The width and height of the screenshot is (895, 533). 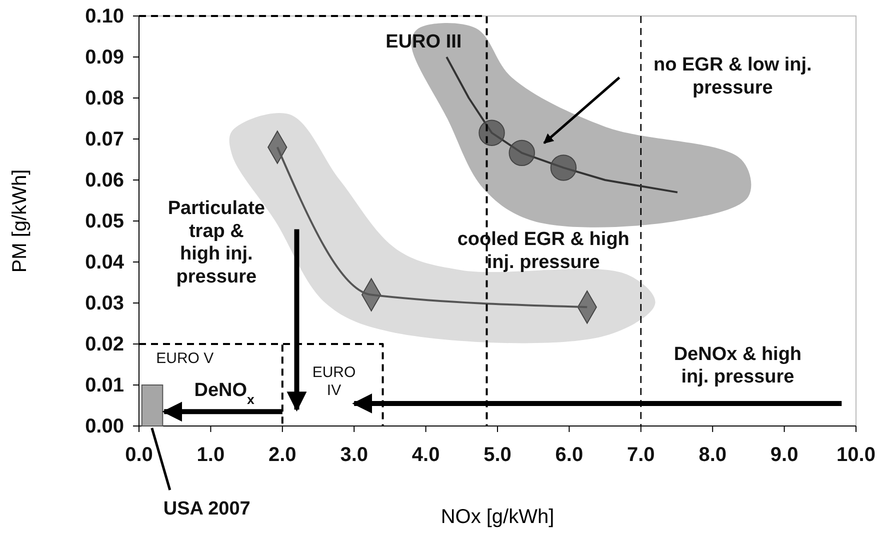 What do you see at coordinates (104, 180) in the screenshot?
I see `y-tick-label: 0.06` at bounding box center [104, 180].